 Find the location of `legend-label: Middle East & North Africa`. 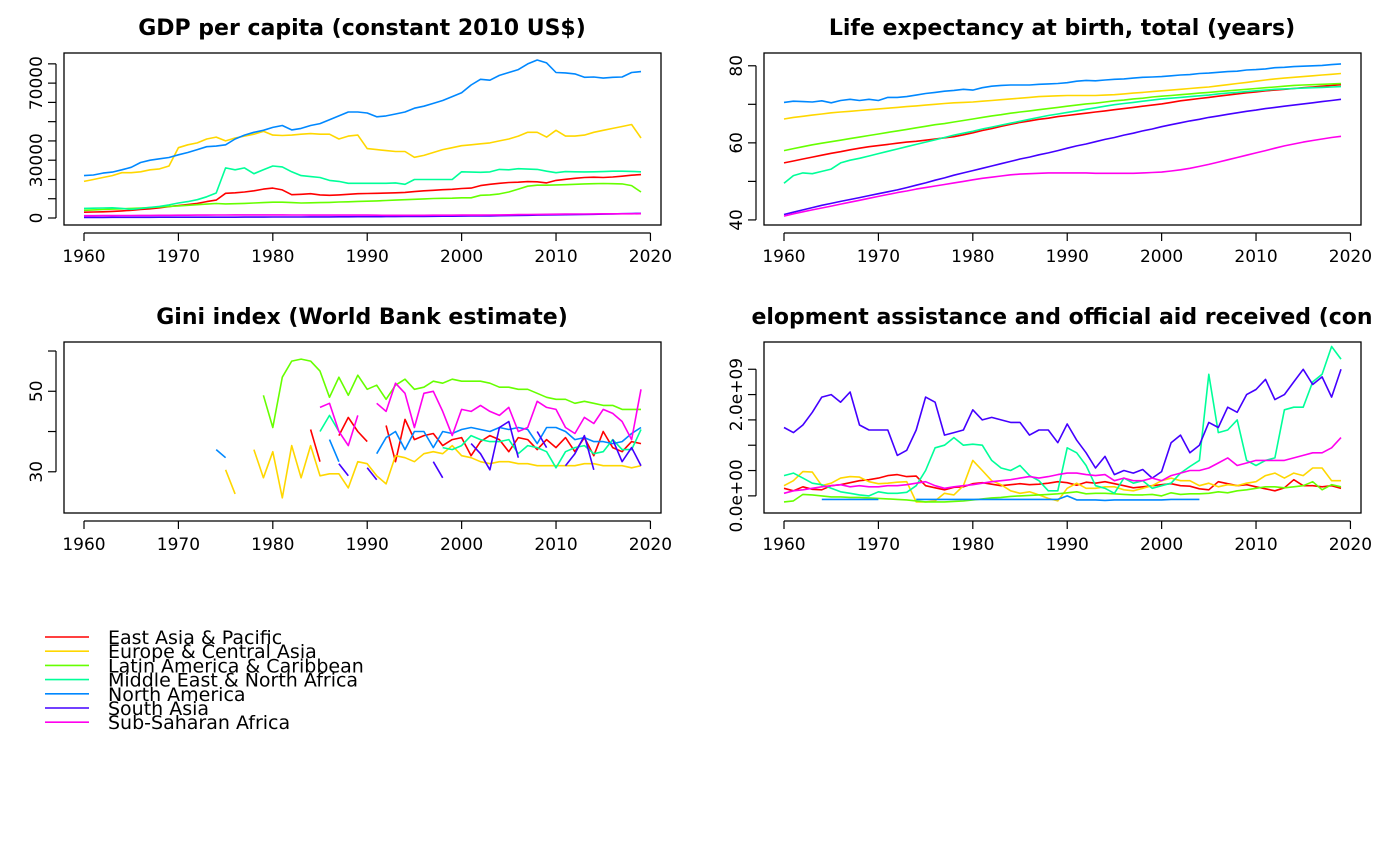

legend-label: Middle East & North Africa is located at coordinates (233, 681).